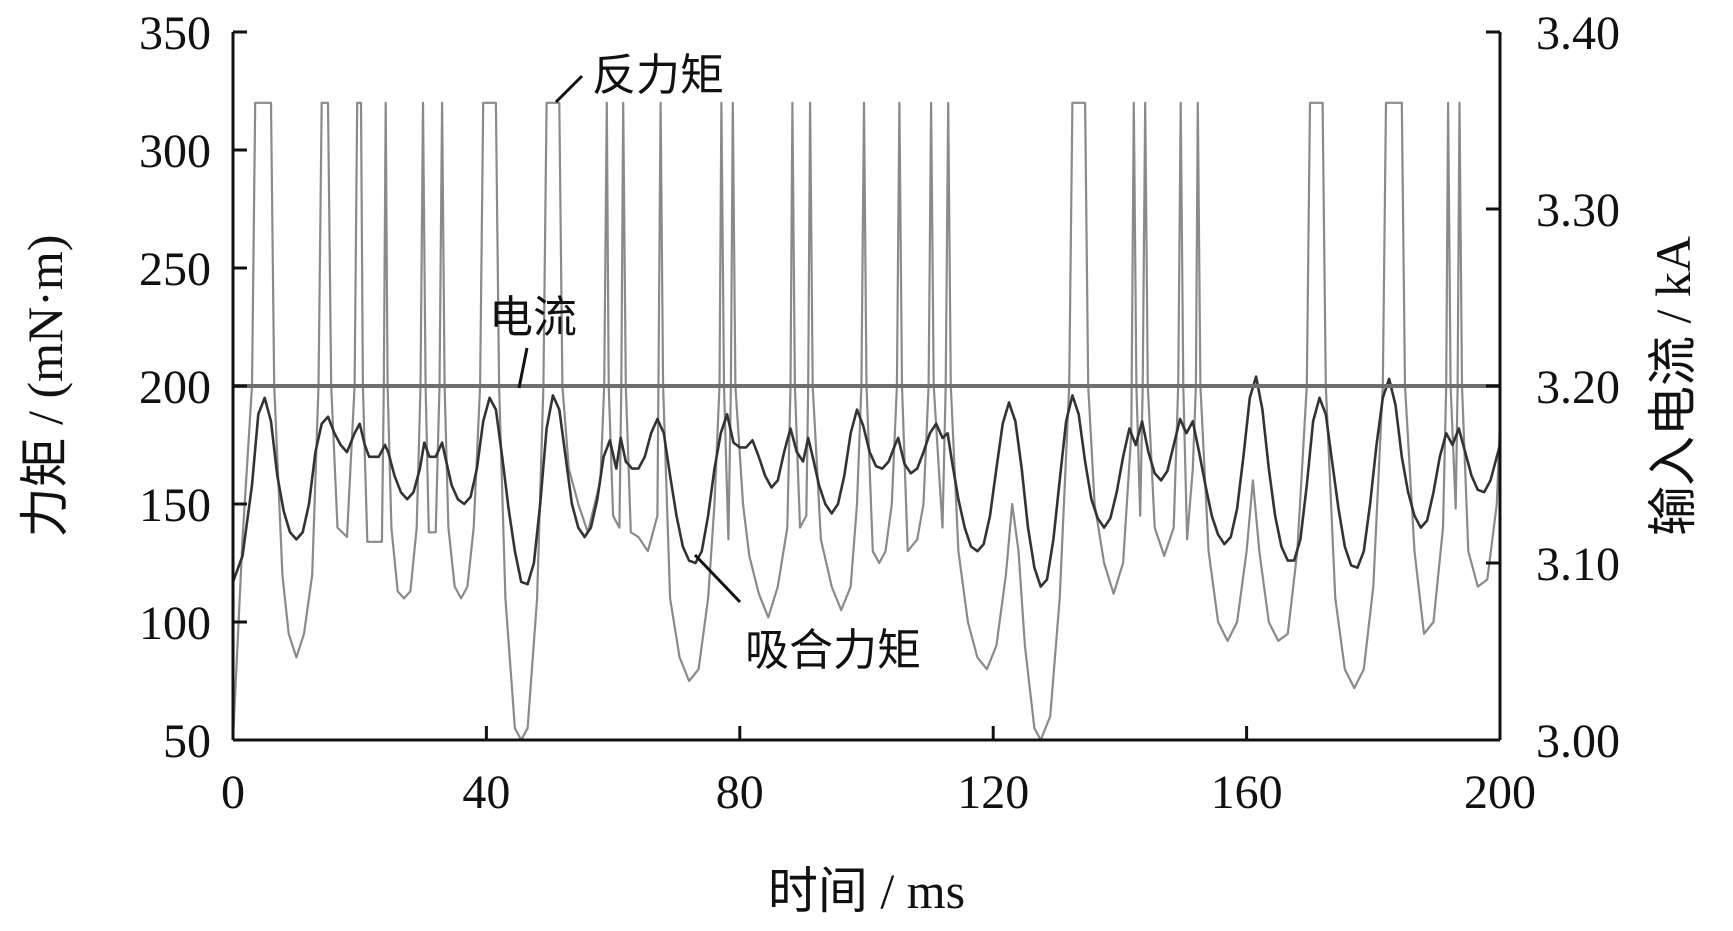 The image size is (1733, 931). I want to click on annotation-label: 电流, so click(533, 317).